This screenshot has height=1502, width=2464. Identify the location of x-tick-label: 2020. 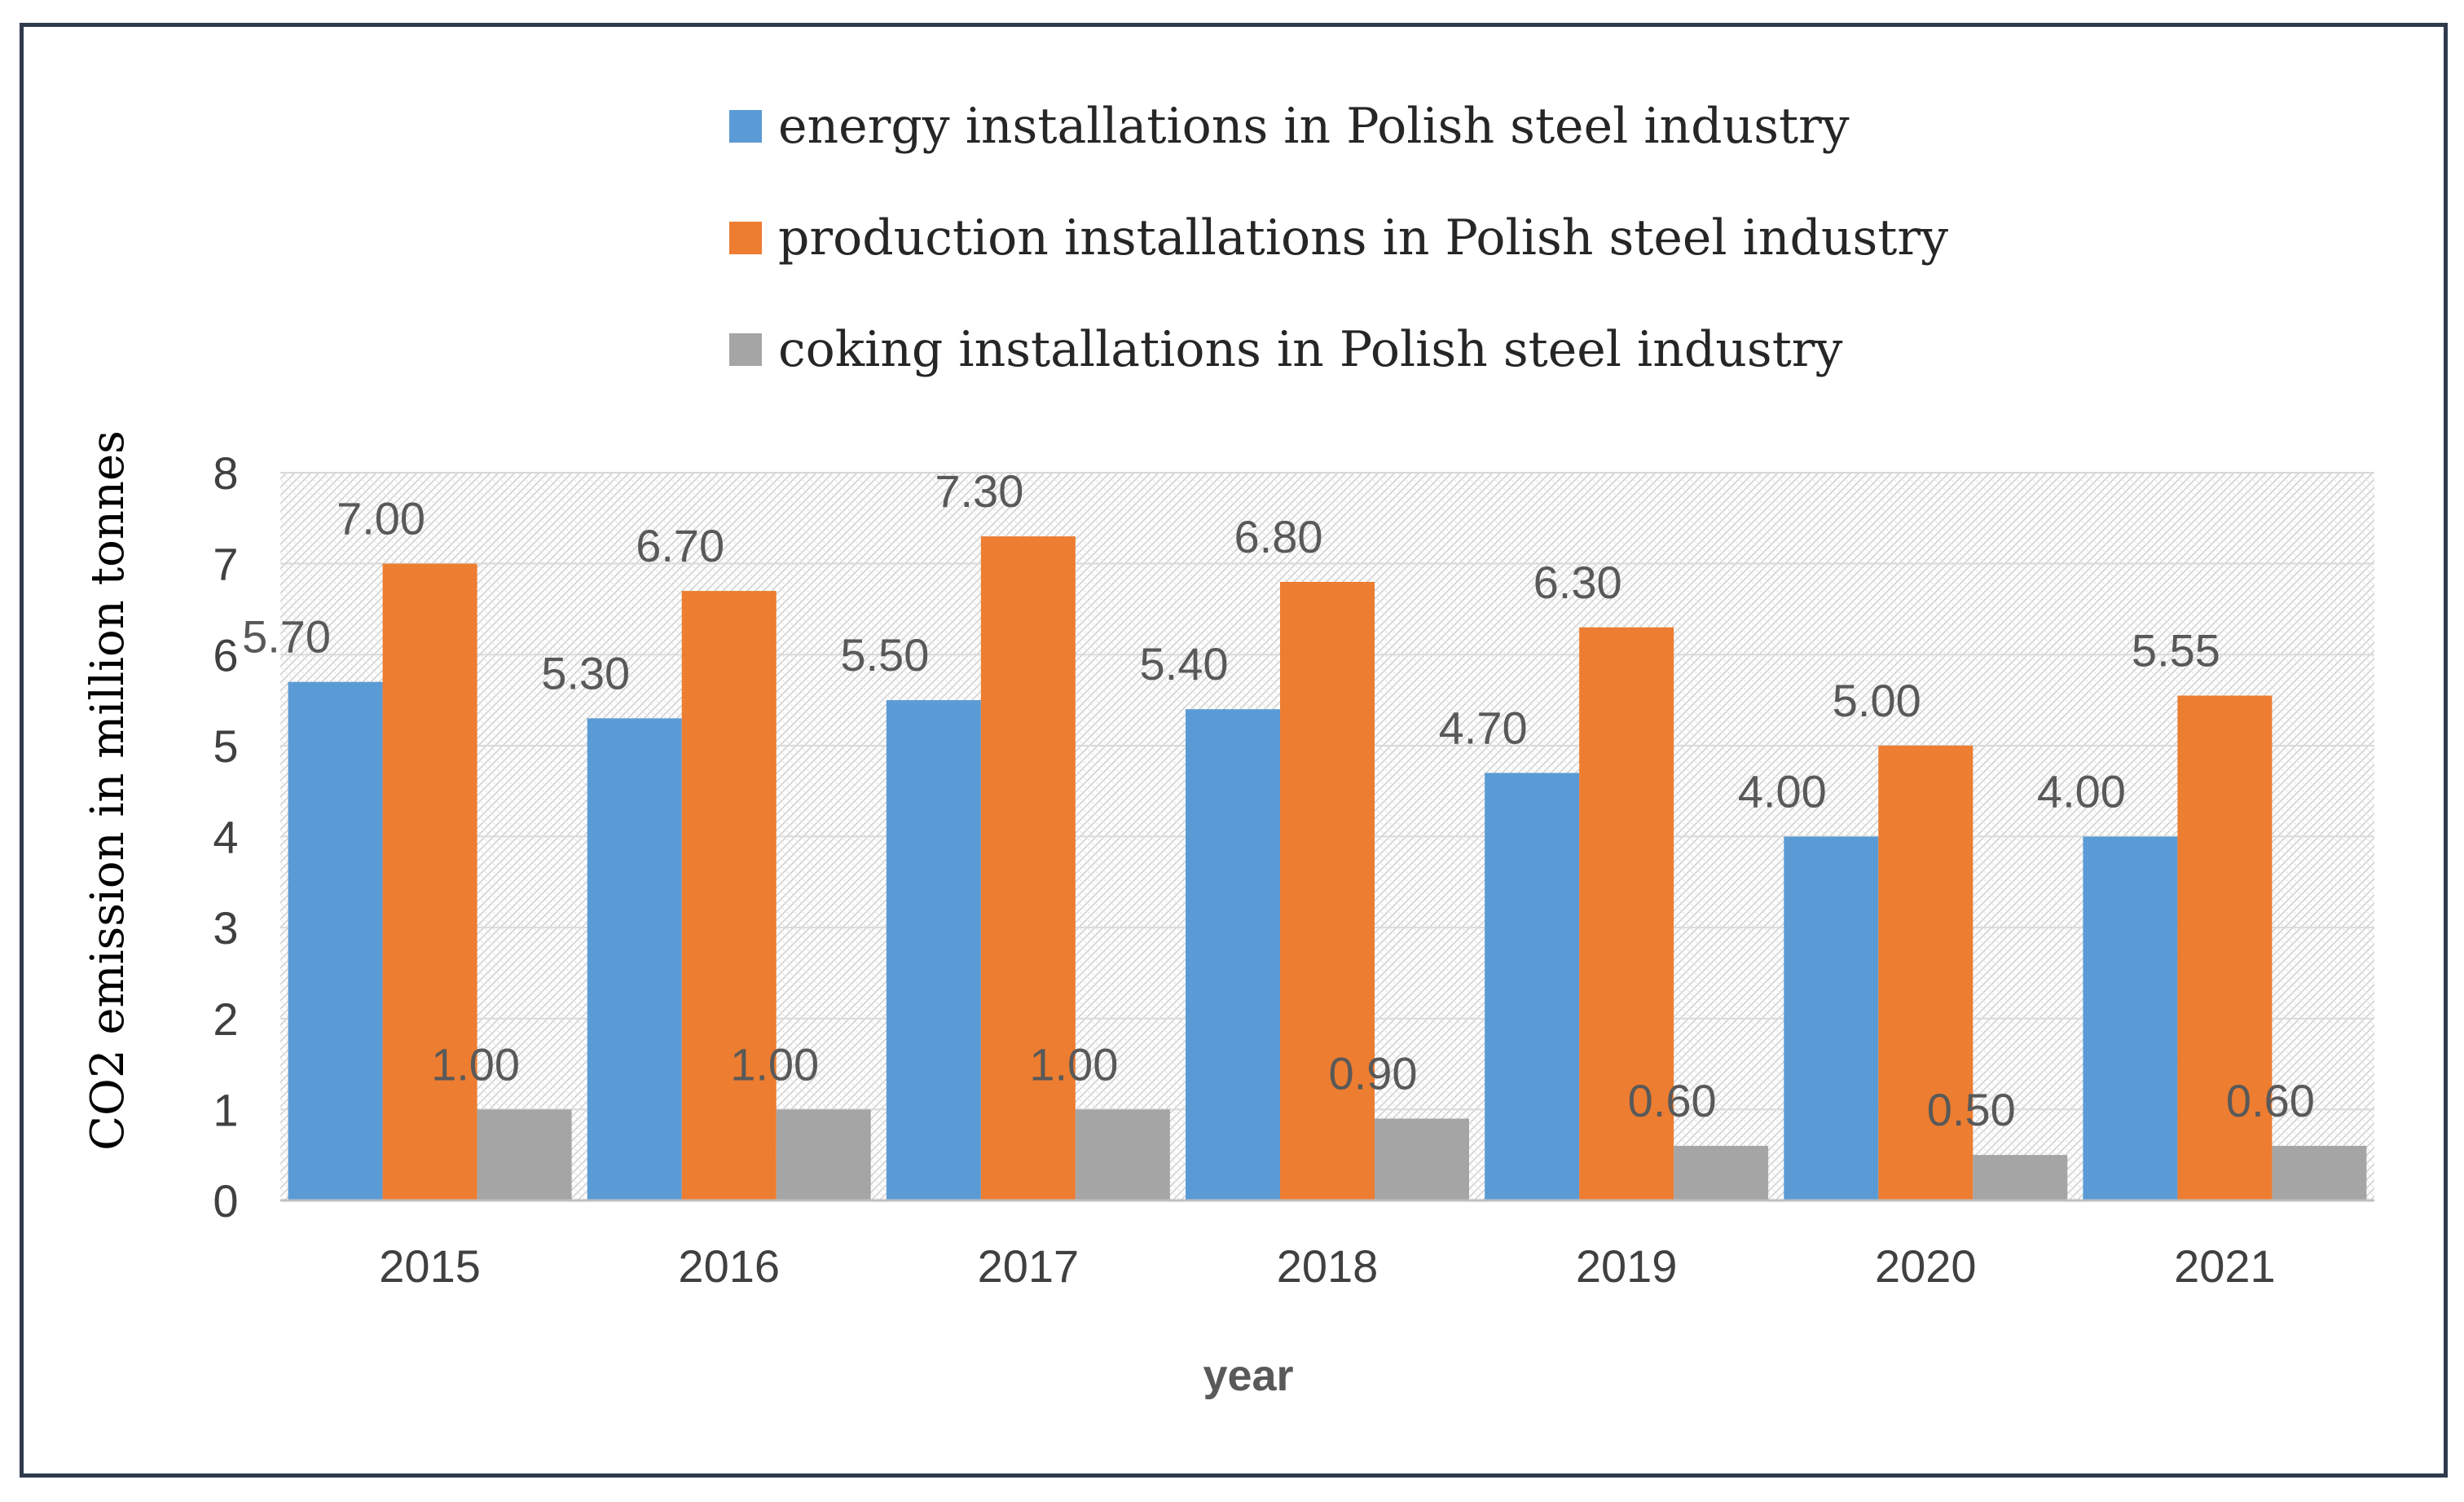
(1926, 1266).